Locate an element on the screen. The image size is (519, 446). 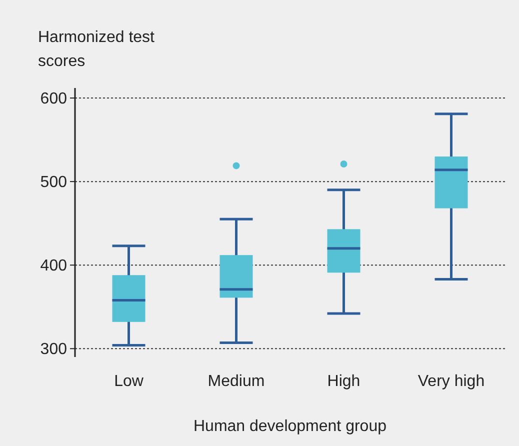
y-axis-title: Harmonized test scores is located at coordinates (97, 49).